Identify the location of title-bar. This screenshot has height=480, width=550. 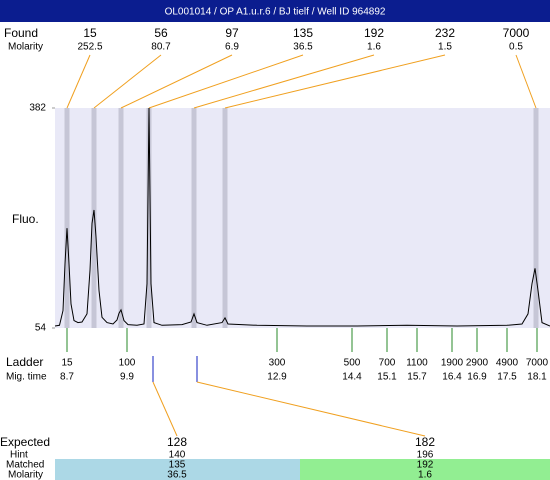
(275, 11).